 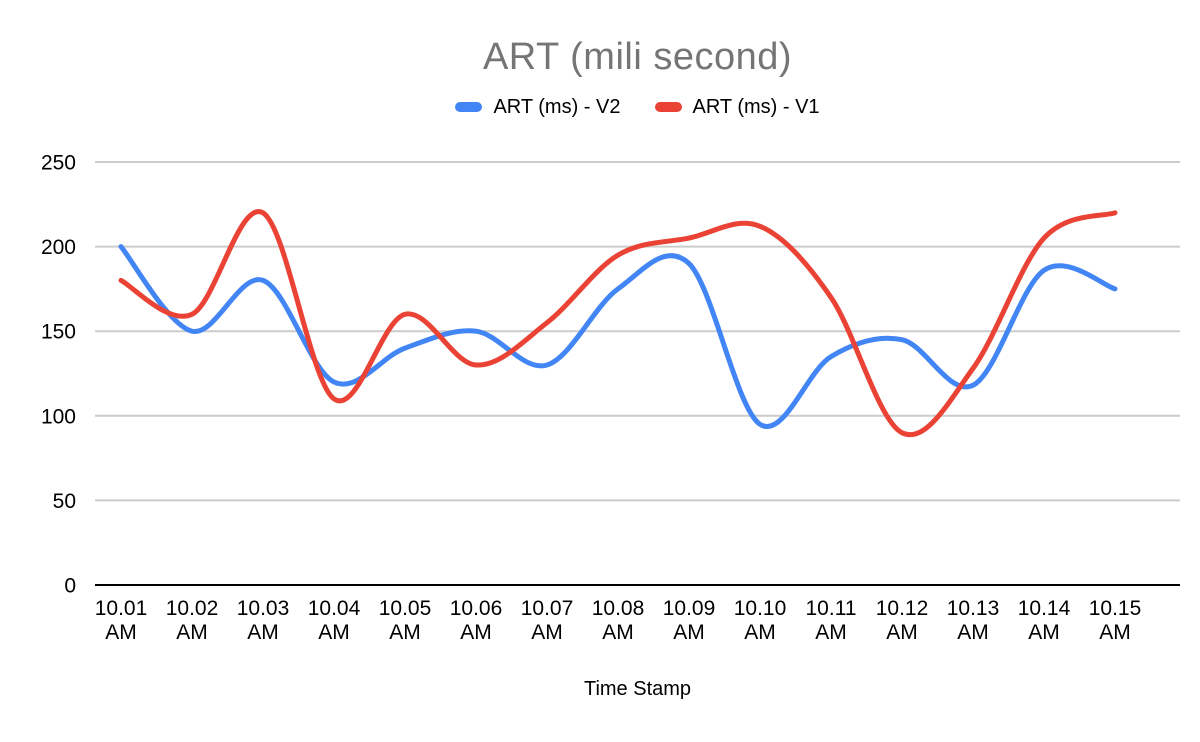 I want to click on x-tick-label: 10.10, so click(x=760, y=608).